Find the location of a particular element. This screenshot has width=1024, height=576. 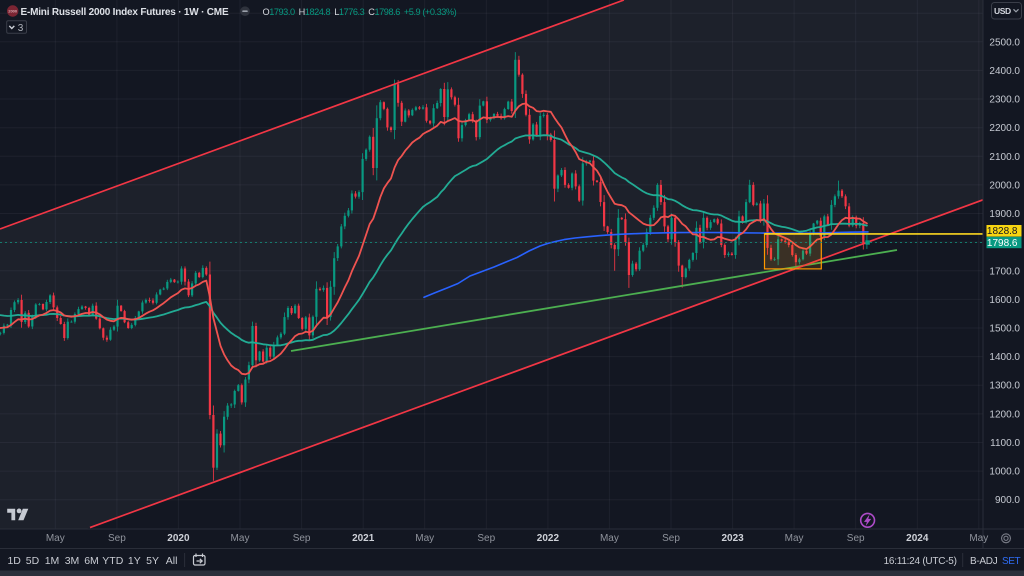

svg-text: 1100.0 is located at coordinates (1005, 443).